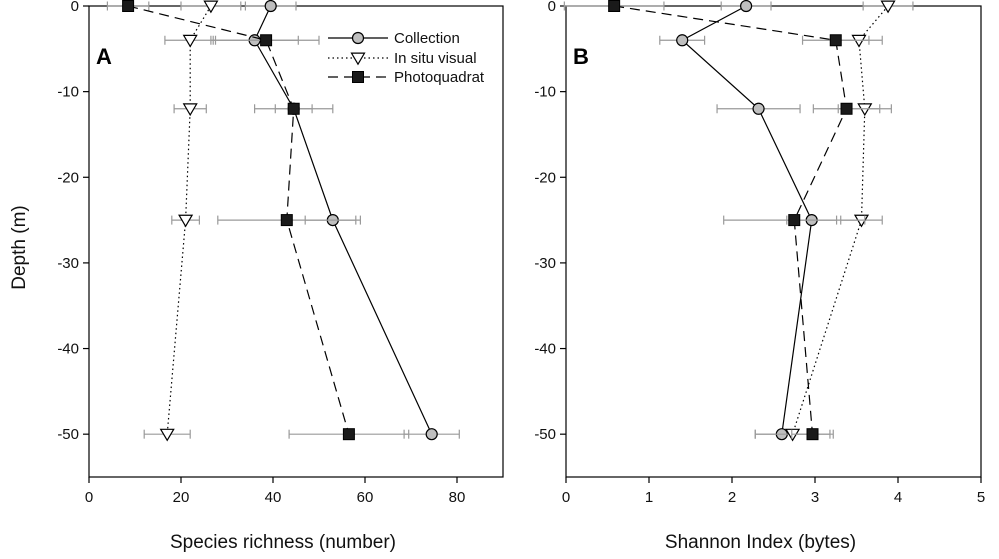  I want to click on legend-item-photoquadrat: Photoquadrat, so click(406, 77).